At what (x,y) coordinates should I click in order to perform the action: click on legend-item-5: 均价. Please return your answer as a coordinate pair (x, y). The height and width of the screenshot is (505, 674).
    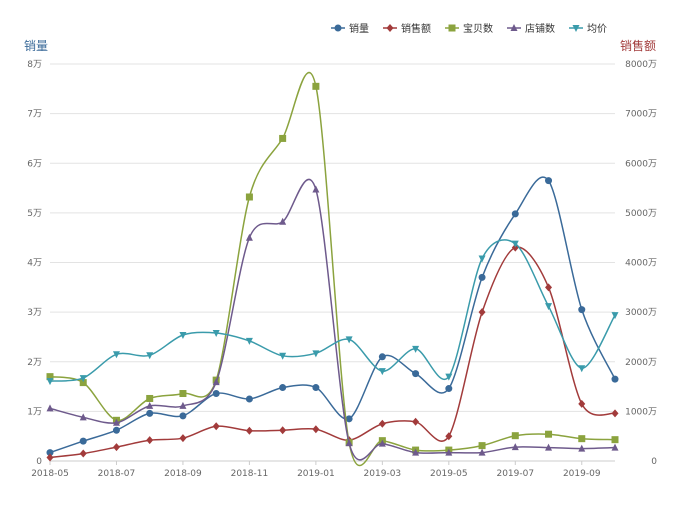
    Looking at the image, I should click on (588, 29).